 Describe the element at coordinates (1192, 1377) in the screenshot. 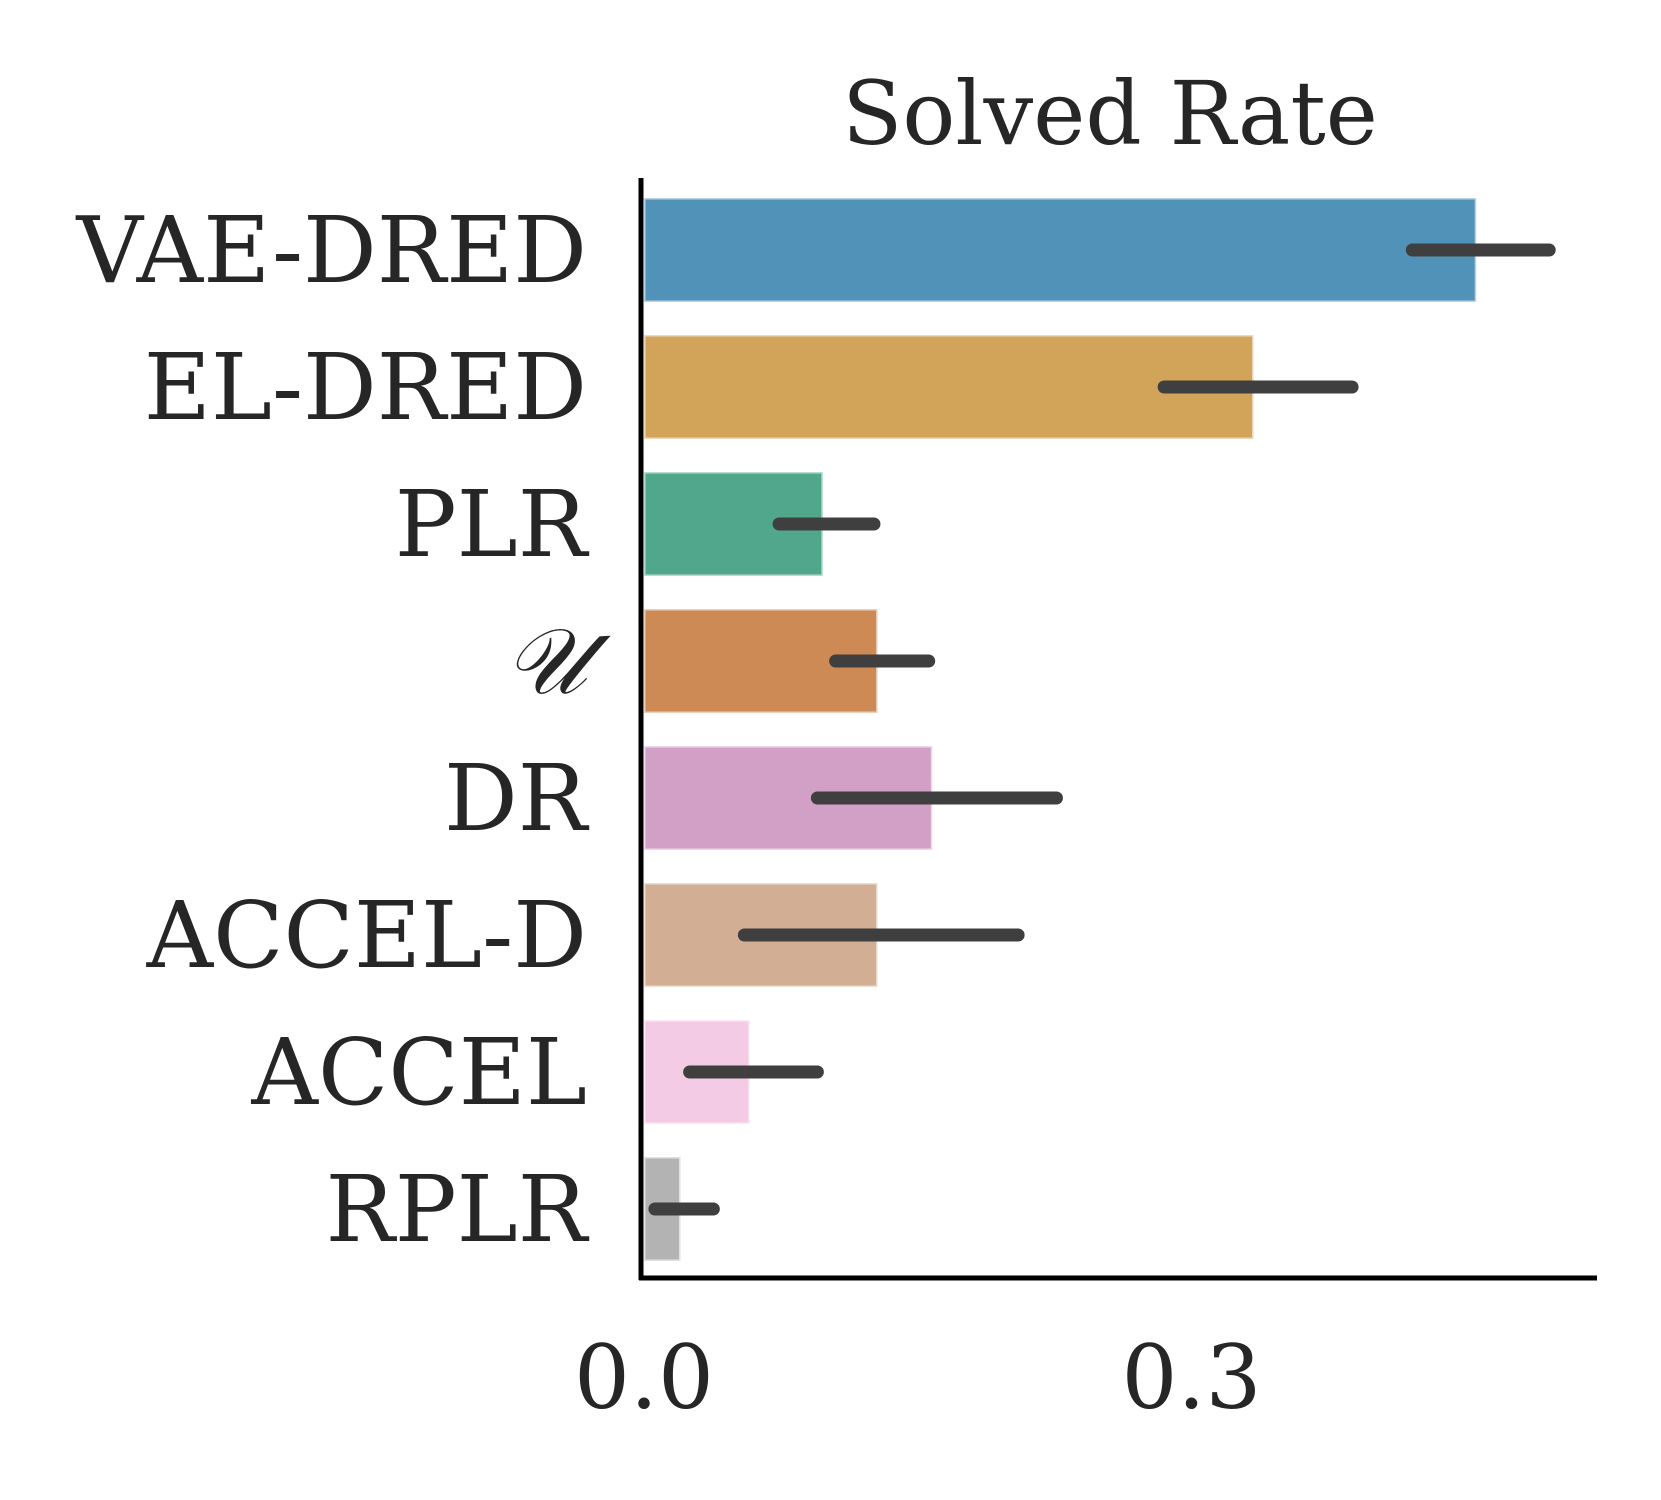

I see `x-tick-label-1: 0.3` at that location.